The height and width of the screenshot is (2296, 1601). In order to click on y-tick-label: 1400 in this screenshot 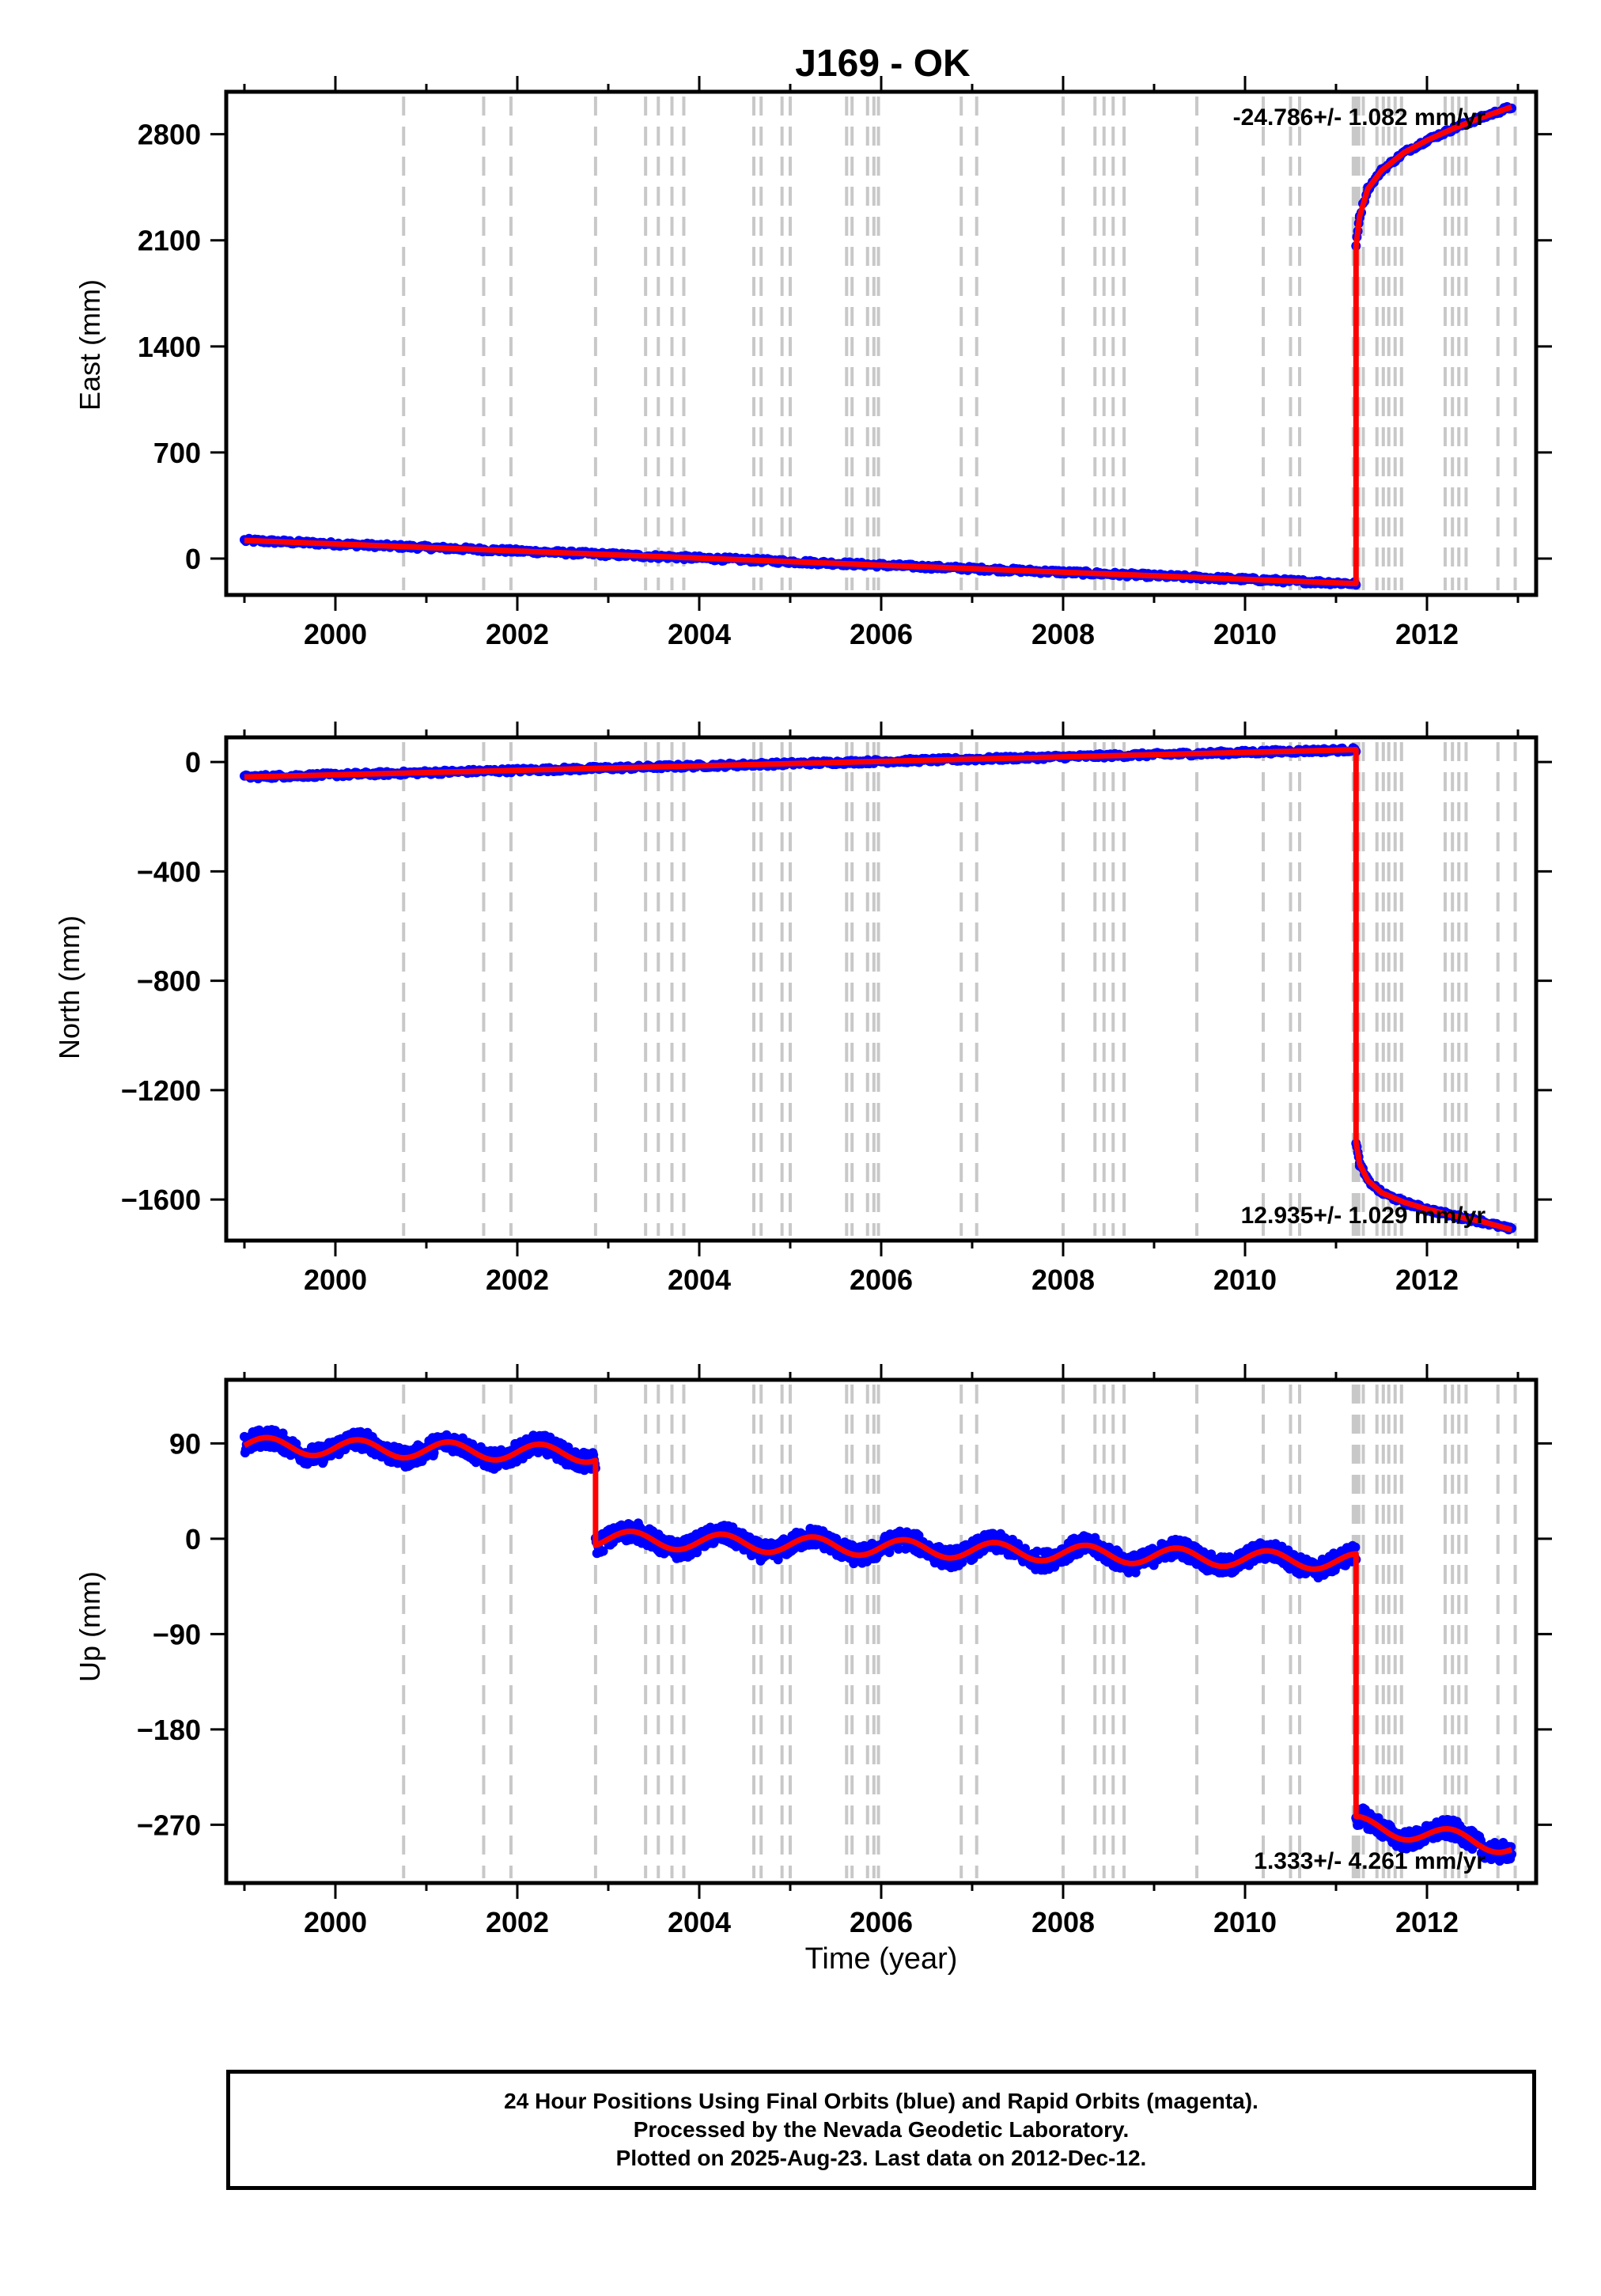, I will do `click(169, 347)`.